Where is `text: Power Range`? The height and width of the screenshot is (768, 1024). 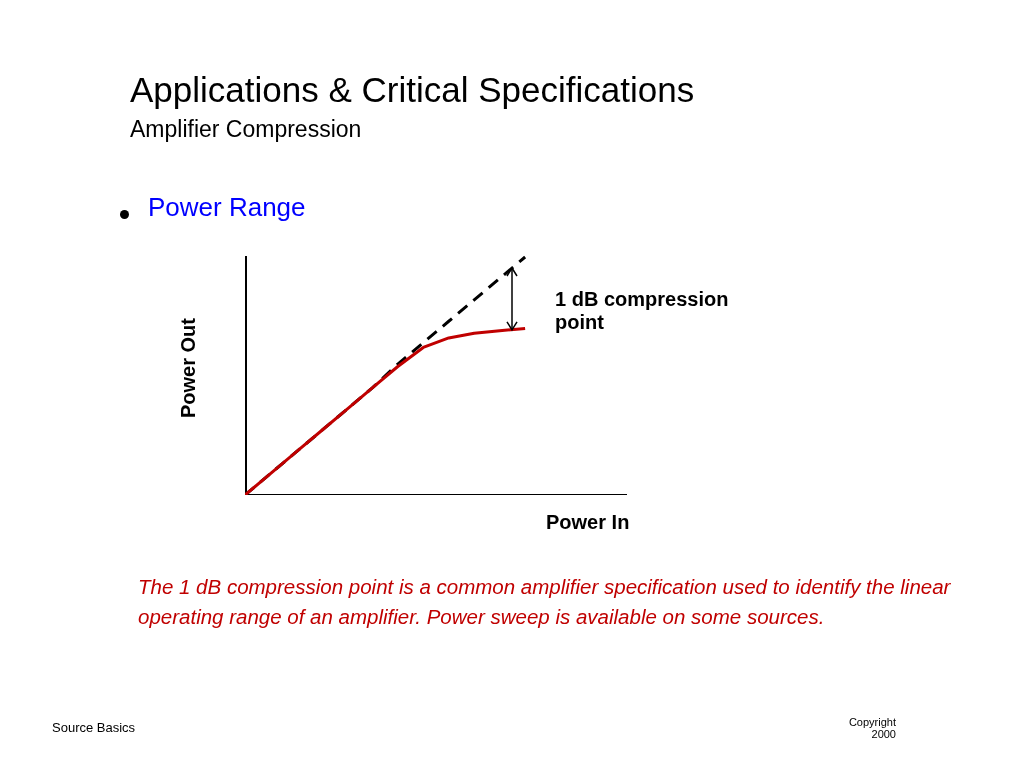
text: Power Range is located at coordinates (227, 207).